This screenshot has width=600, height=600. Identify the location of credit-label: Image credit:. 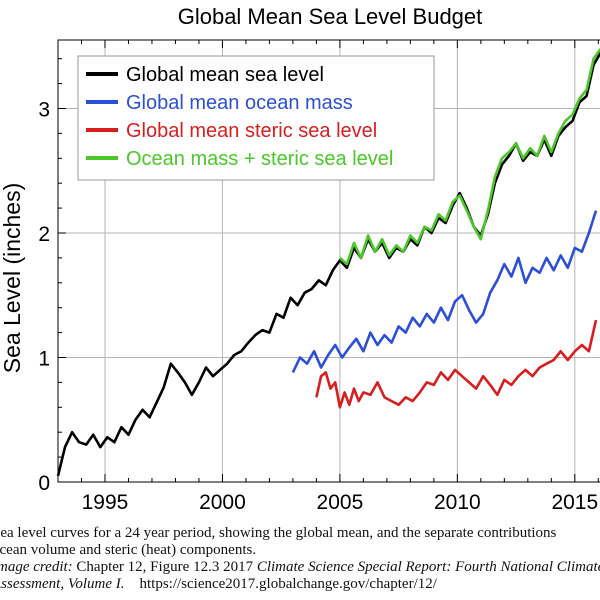
(36, 567).